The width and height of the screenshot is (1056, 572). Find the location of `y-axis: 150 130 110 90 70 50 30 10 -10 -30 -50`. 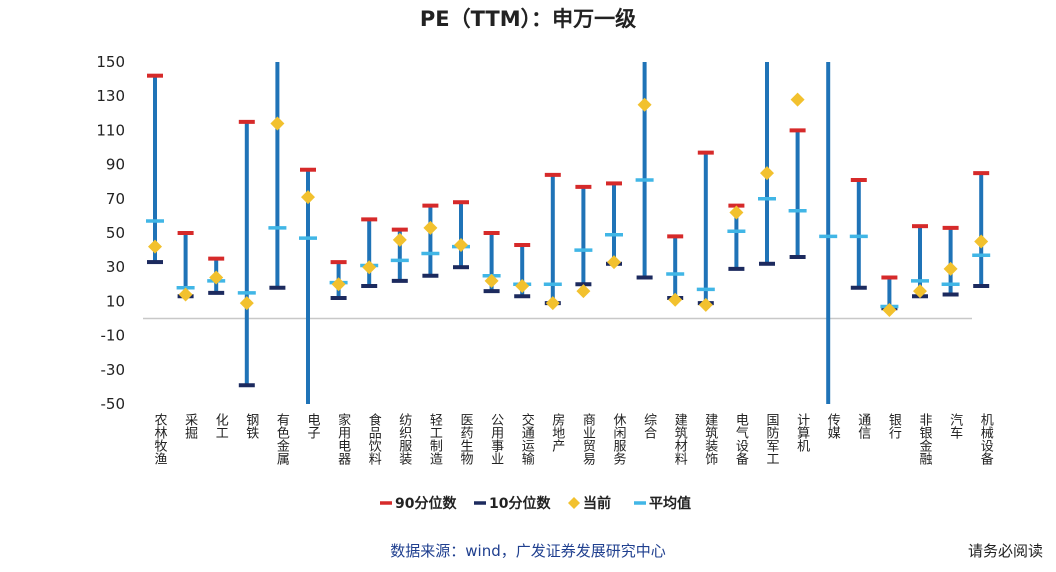

y-axis: 150 130 110 90 70 50 30 10 -10 -30 -50 is located at coordinates (110, 233).